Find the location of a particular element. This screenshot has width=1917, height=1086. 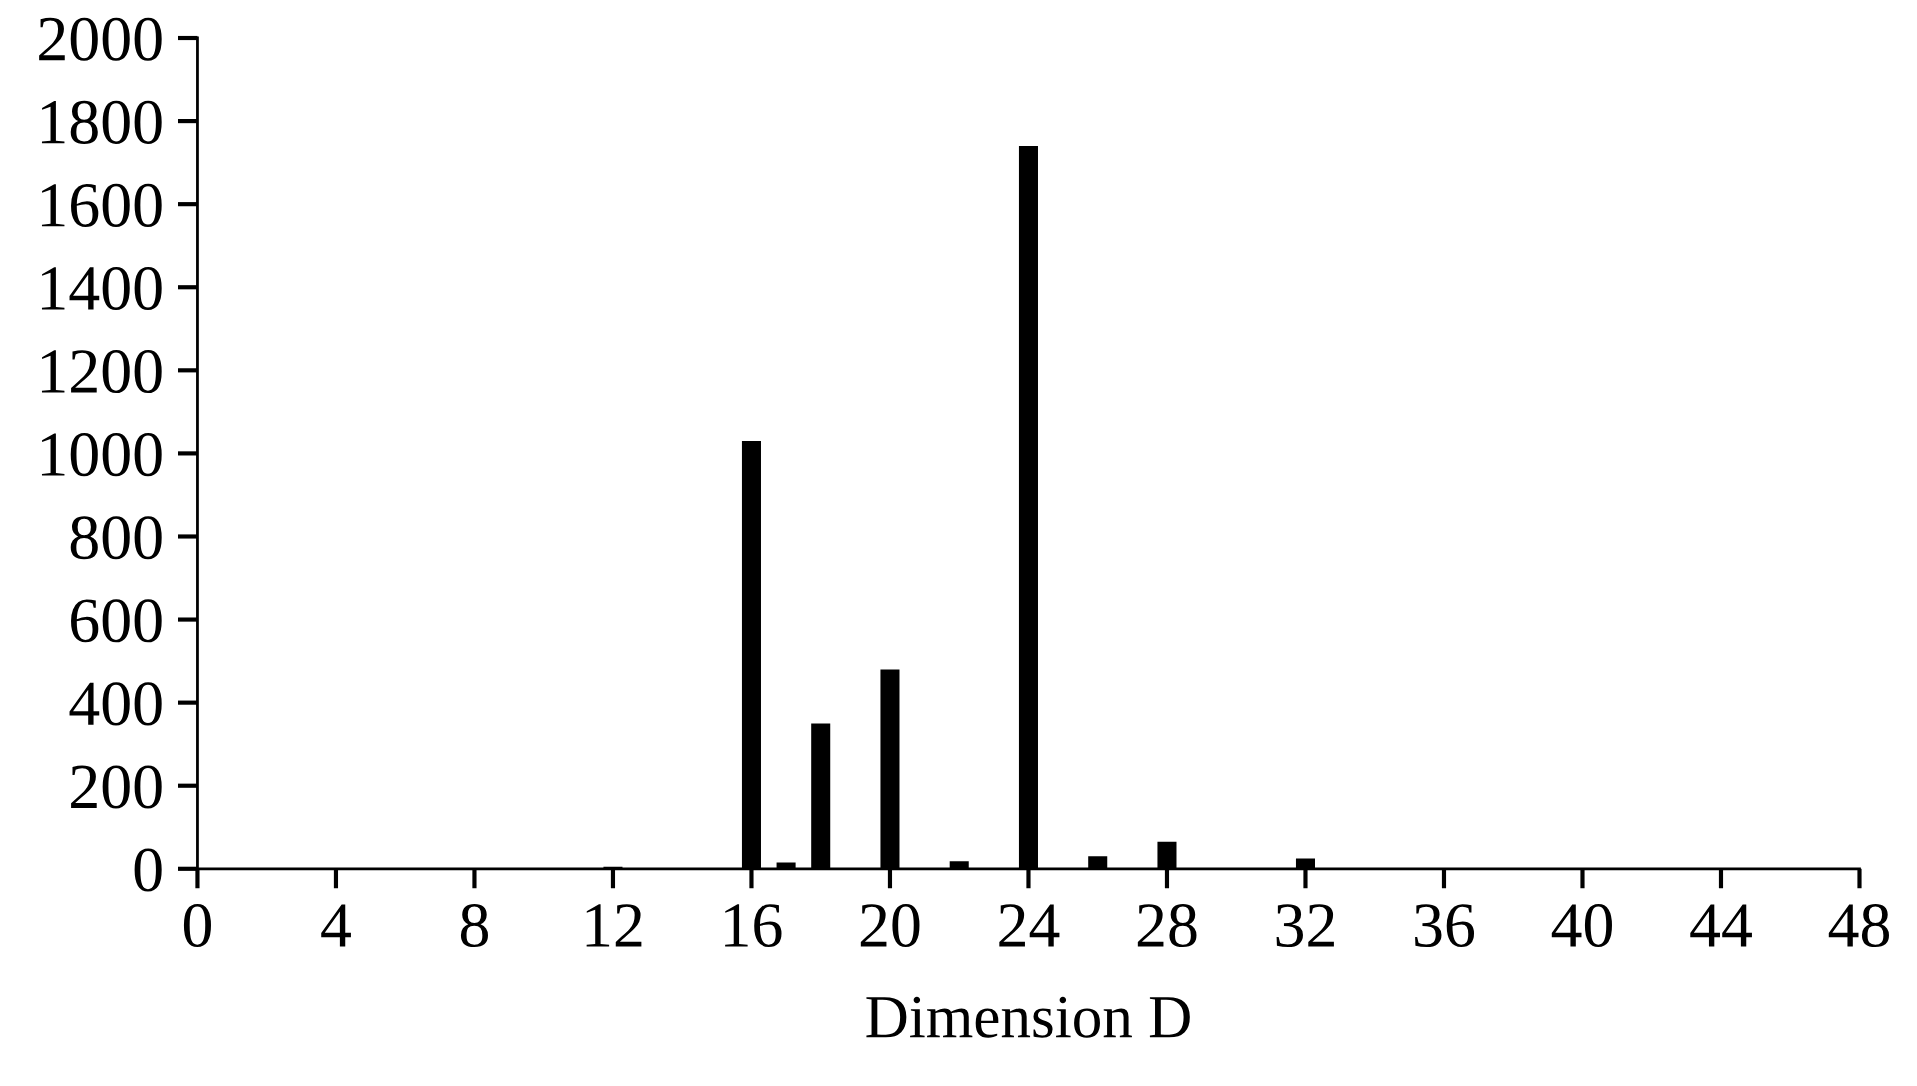

x-tick-label: 32 is located at coordinates (1305, 926).